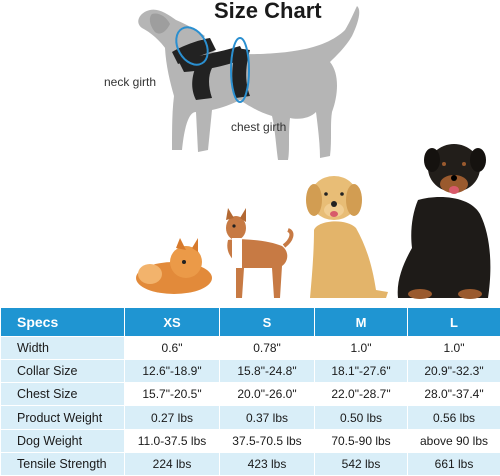  What do you see at coordinates (361, 440) in the screenshot?
I see `table-cell: 70.5-90 lbs` at bounding box center [361, 440].